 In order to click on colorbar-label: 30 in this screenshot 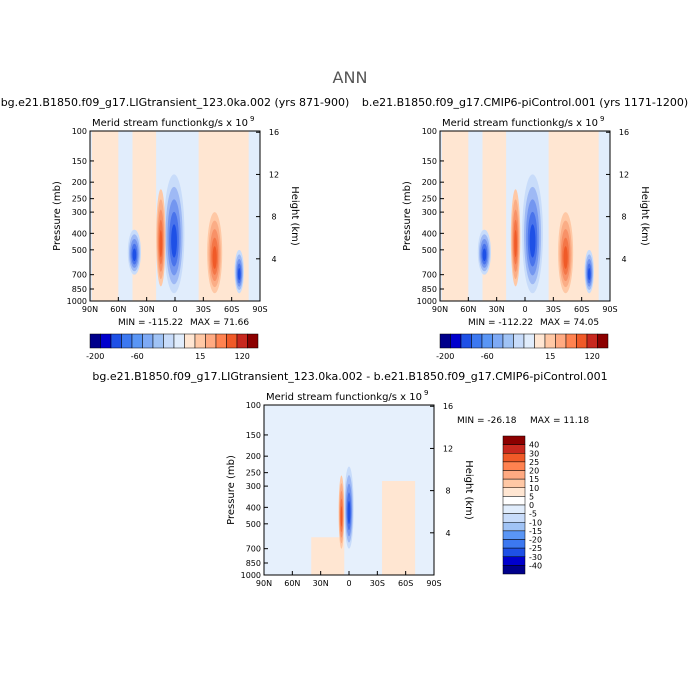, I will do `click(534, 453)`.